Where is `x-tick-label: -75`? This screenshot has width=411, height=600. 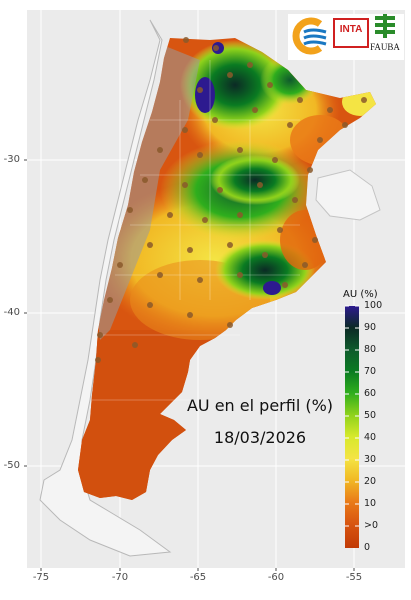 x-tick-label: -75 is located at coordinates (41, 577).